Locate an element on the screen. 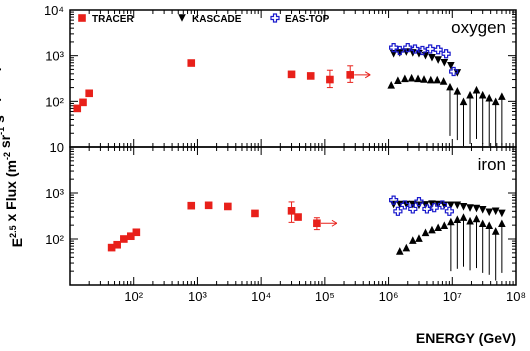 The height and width of the screenshot is (351, 530). x-tick-label: 10² is located at coordinates (133, 296).